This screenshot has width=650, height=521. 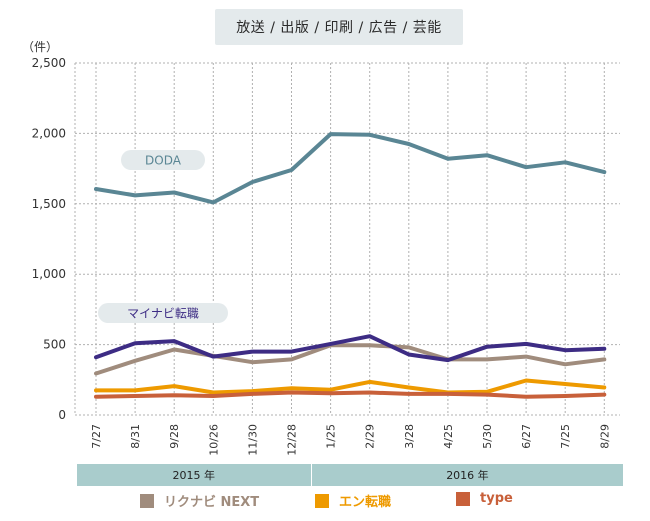 What do you see at coordinates (292, 440) in the screenshot?
I see `x-tick-label: 12/28` at bounding box center [292, 440].